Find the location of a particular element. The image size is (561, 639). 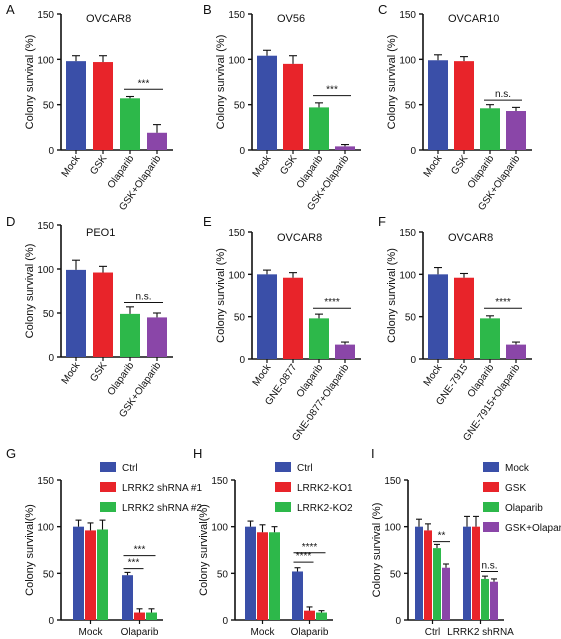

panel-letter: B is located at coordinates (207, 9).